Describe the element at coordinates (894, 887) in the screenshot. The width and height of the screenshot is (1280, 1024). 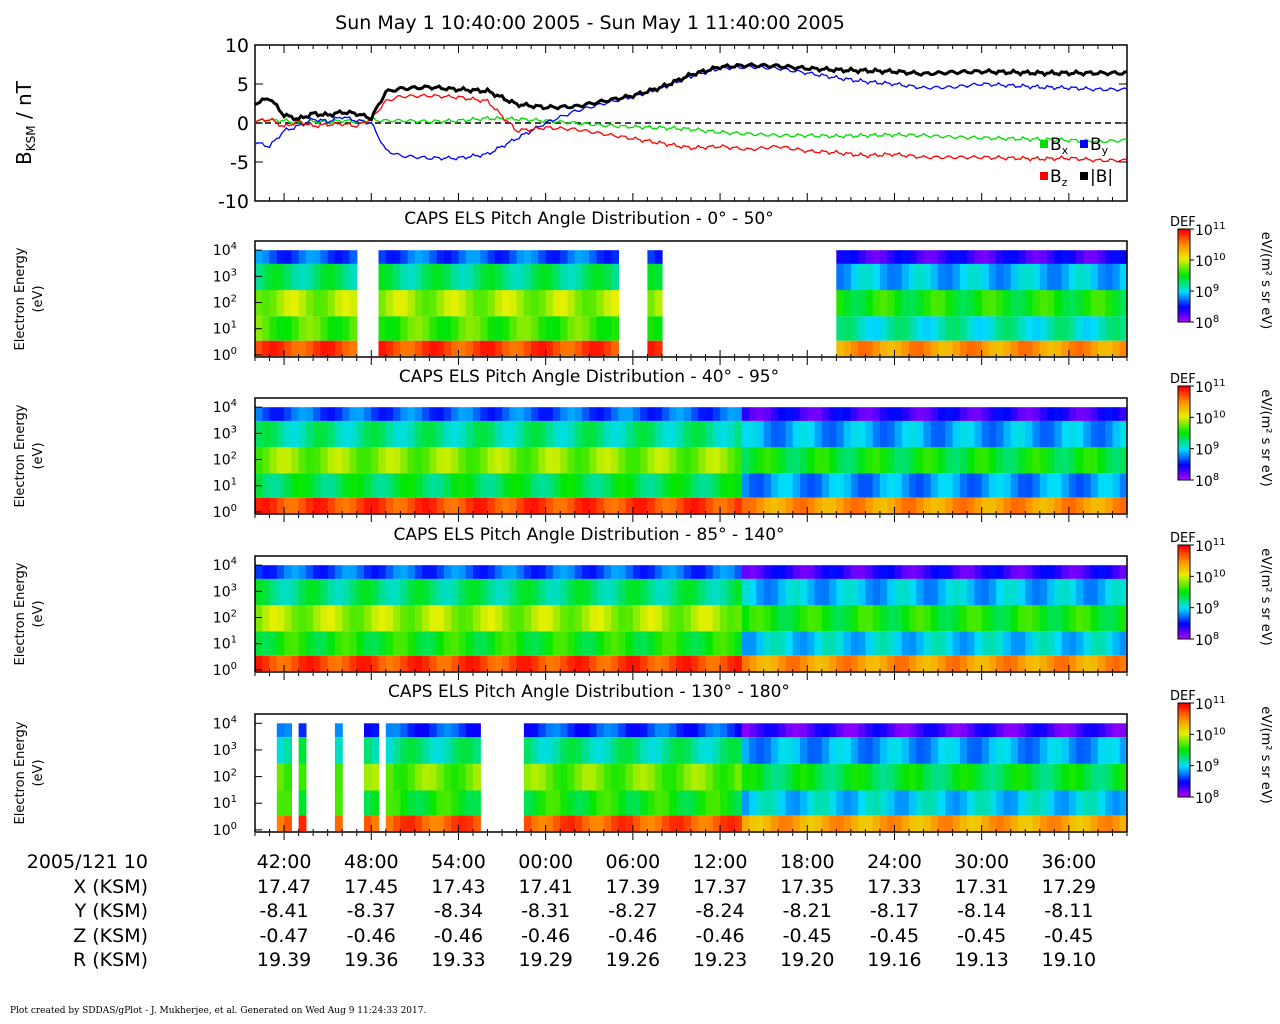
I see `time-axis-x-value: 17.33` at that location.